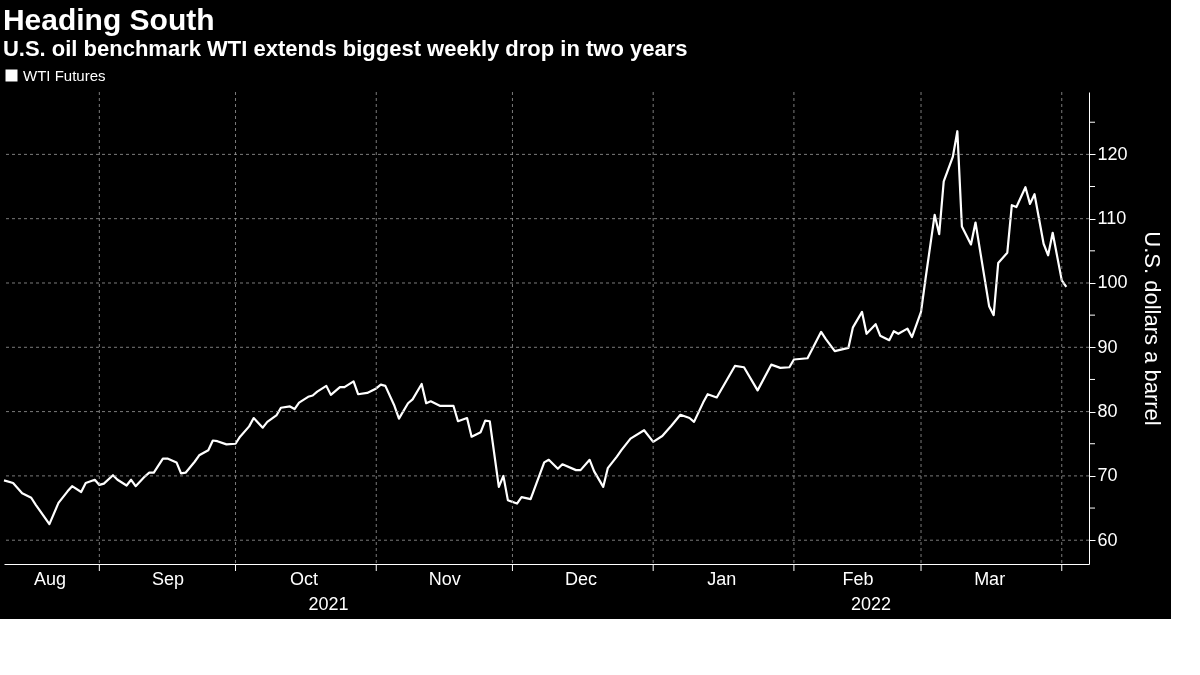 The image size is (1200, 675). I want to click on x-tick-label: Dec, so click(581, 578).